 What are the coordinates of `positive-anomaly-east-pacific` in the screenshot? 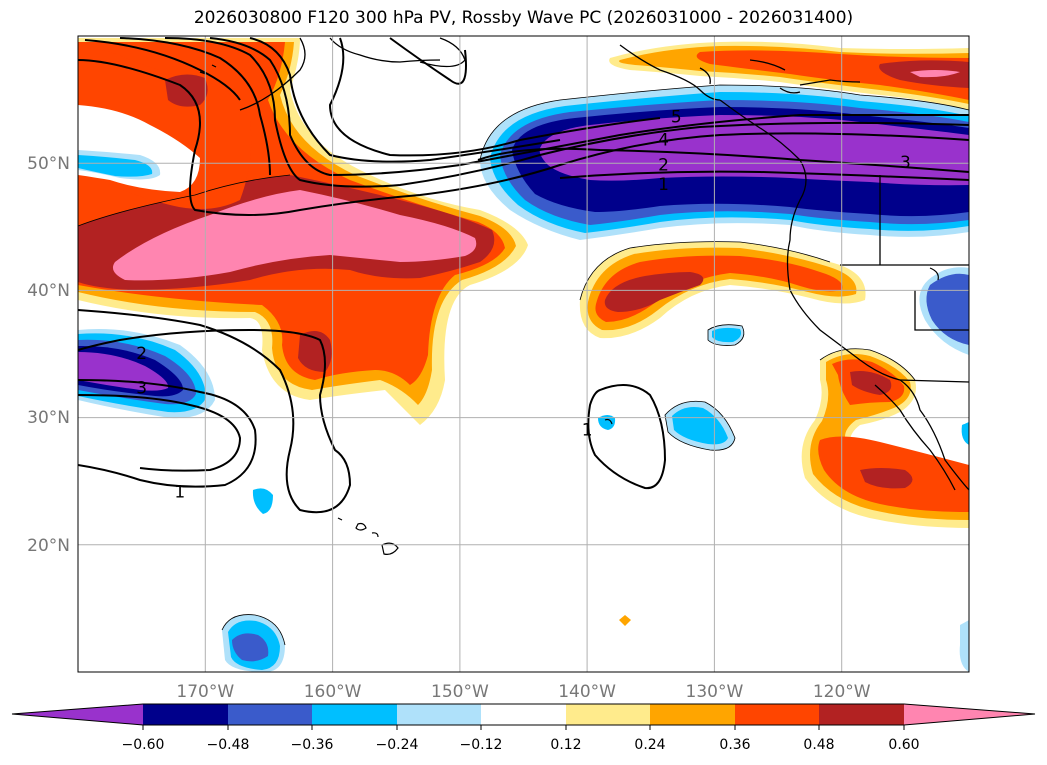 It's located at (722, 290).